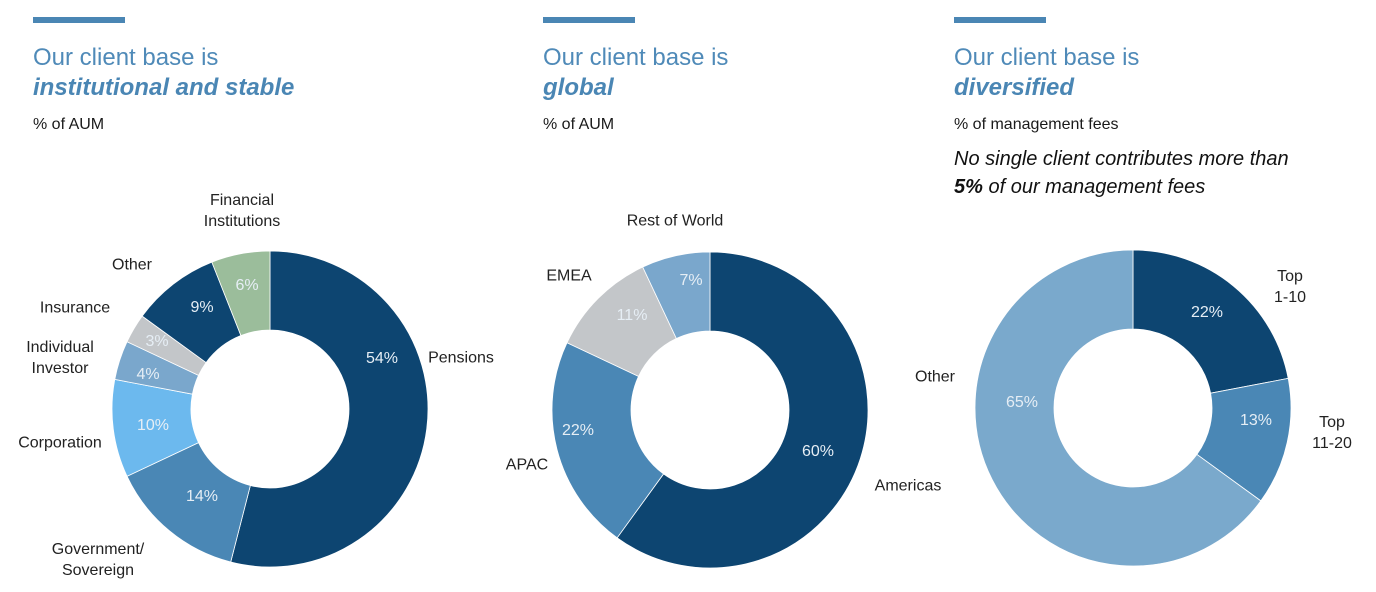 The height and width of the screenshot is (592, 1376). Describe the element at coordinates (157, 341) in the screenshot. I see `value-label: 3%` at that location.